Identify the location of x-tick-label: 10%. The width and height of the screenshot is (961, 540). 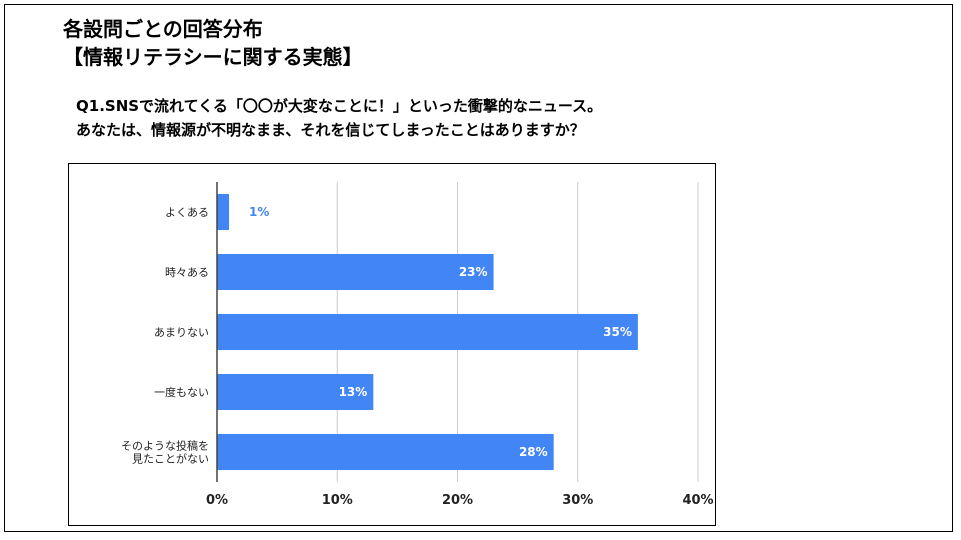
(337, 500).